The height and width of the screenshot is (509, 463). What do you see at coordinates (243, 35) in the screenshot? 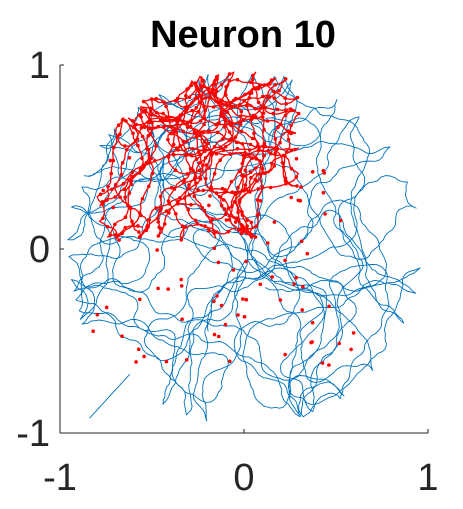
I see `chart-title: Neuron 10` at bounding box center [243, 35].